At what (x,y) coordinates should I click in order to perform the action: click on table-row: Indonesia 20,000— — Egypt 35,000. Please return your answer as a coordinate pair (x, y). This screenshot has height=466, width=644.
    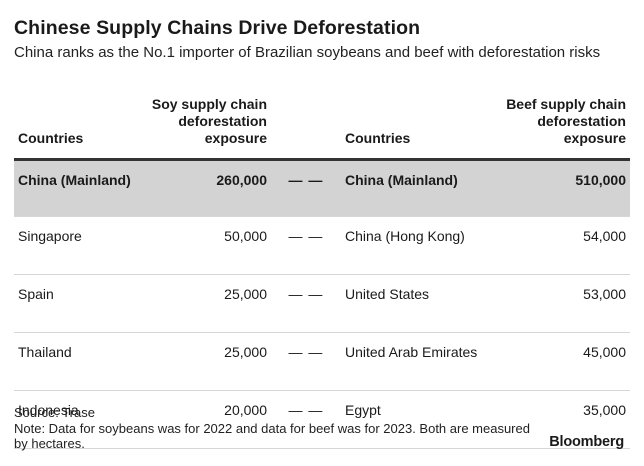
    Looking at the image, I should click on (322, 419).